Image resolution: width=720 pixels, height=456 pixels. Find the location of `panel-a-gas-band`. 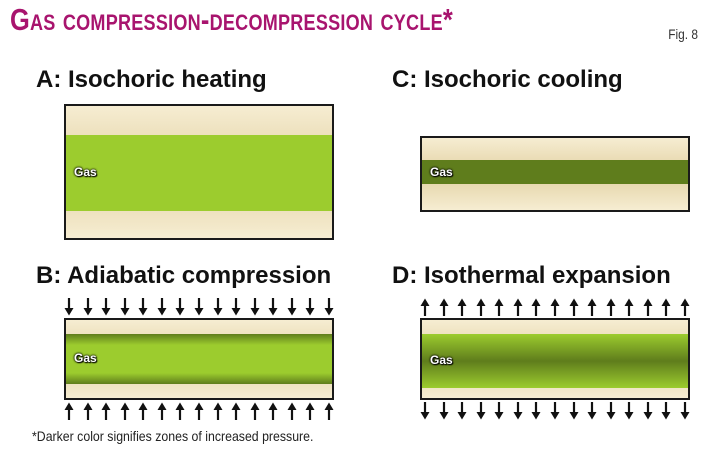

panel-a-gas-band is located at coordinates (199, 173).